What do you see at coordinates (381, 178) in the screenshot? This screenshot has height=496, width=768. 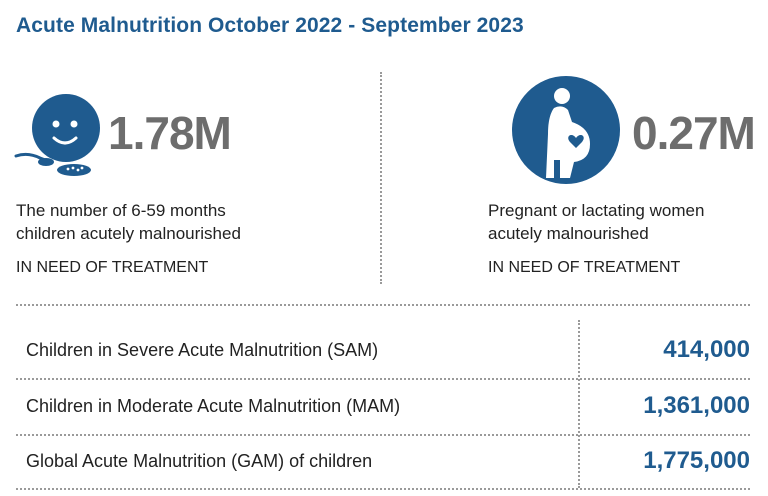 I see `vertical-divider` at bounding box center [381, 178].